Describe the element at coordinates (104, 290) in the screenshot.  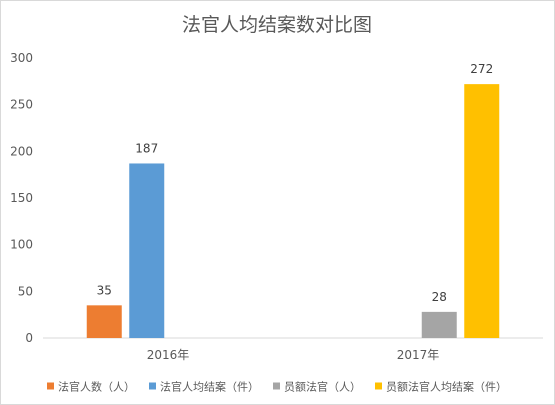
I see `data-label: 35` at that location.